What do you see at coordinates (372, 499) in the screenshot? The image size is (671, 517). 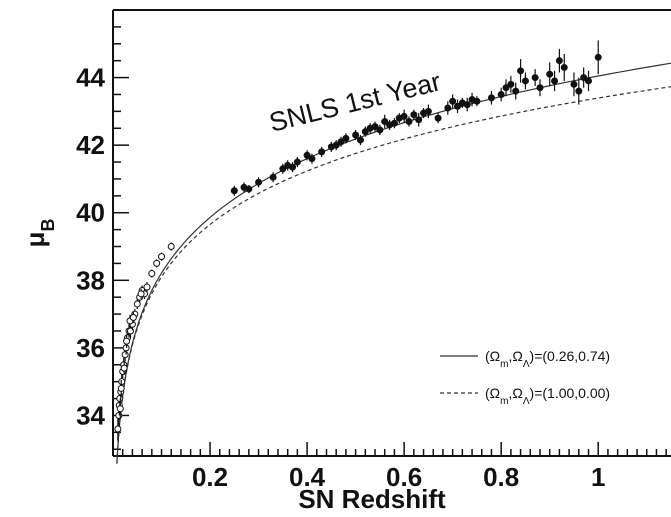 I see `x-axis-title: SN Redshift` at bounding box center [372, 499].